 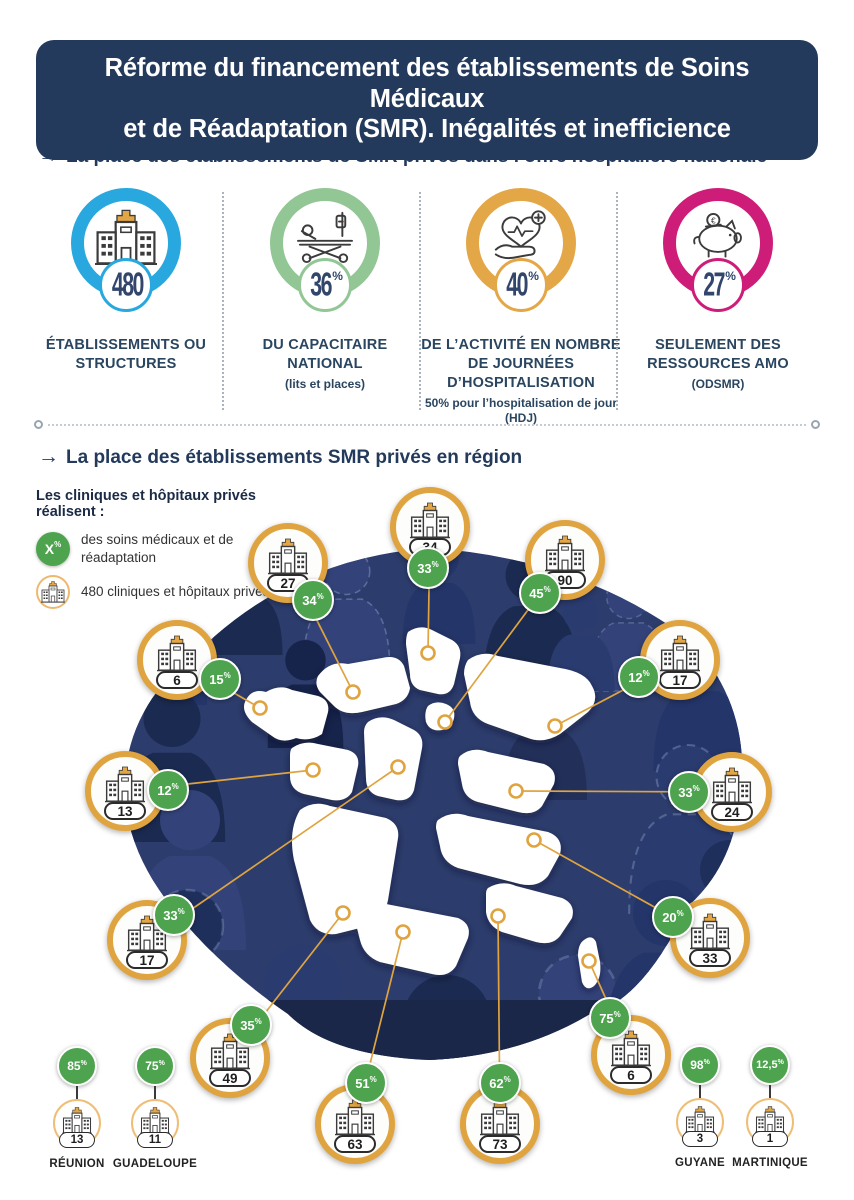 I want to click on stat-label: SEULEMENT DES RESSOURCES AMO, so click(x=718, y=354).